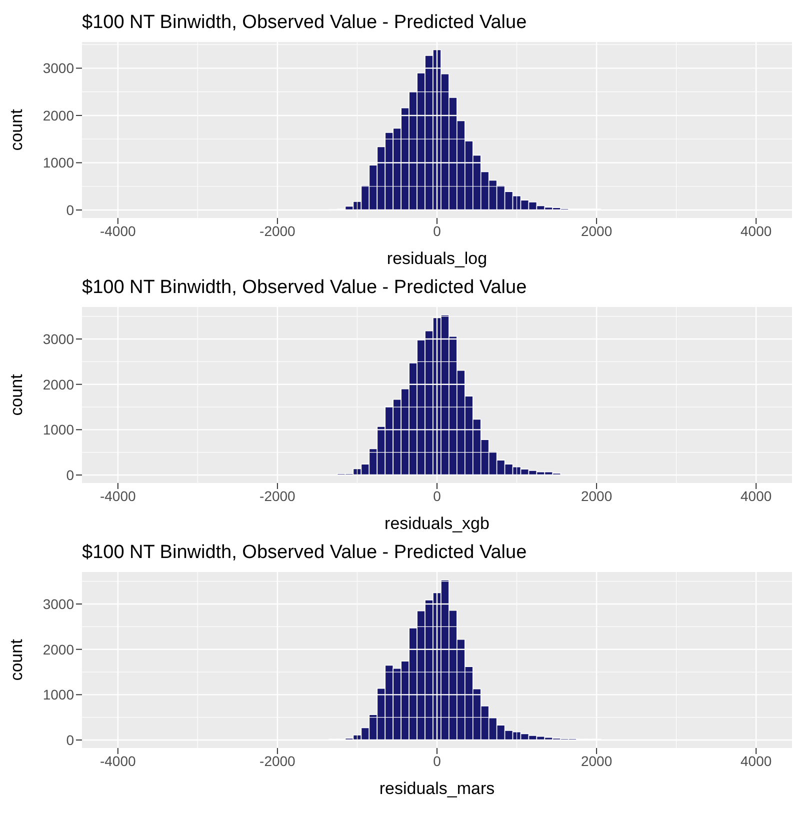  I want to click on x-axis-title: residuals_mars, so click(437, 788).